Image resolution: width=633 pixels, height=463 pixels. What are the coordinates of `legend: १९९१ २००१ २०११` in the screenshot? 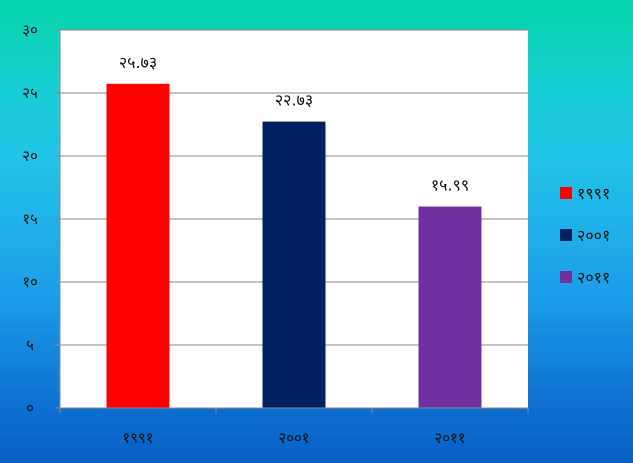 It's located at (585, 235).